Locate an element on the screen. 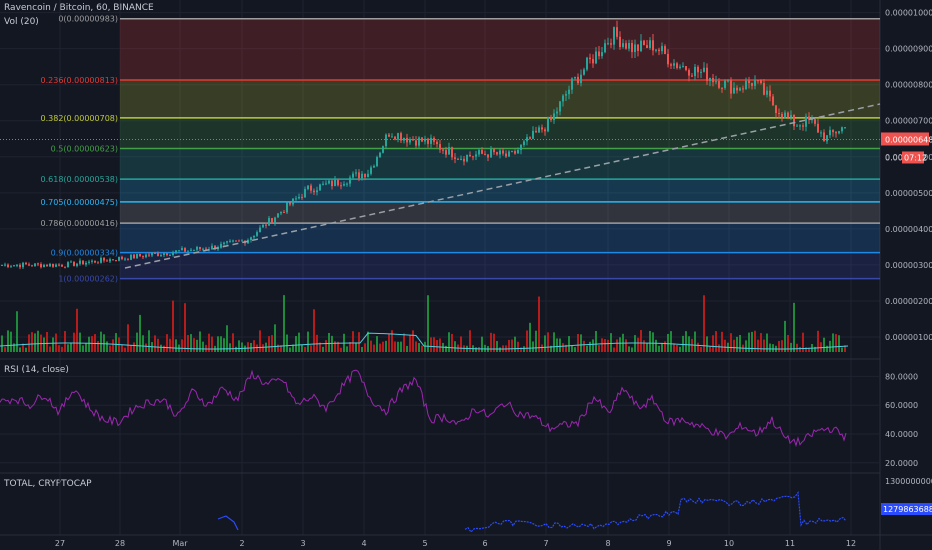 Image resolution: width=932 pixels, height=550 pixels. volume-ma-line is located at coordinates (424, 341).